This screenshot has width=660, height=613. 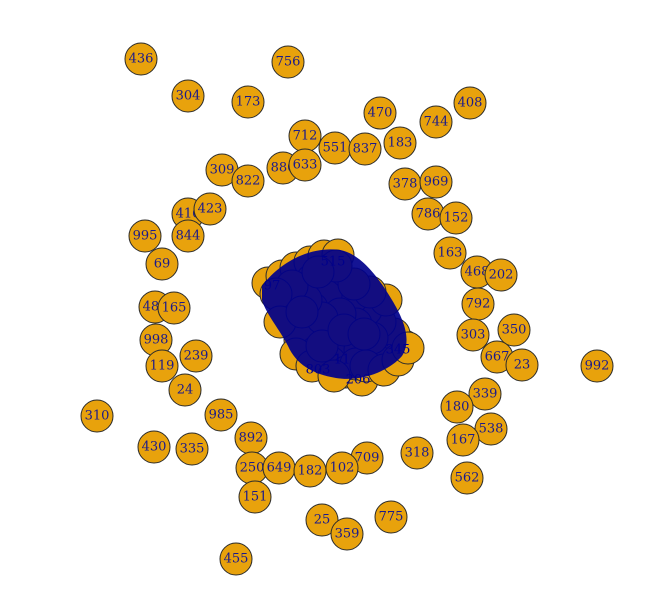 I want to click on node-label: 165, so click(x=174, y=308).